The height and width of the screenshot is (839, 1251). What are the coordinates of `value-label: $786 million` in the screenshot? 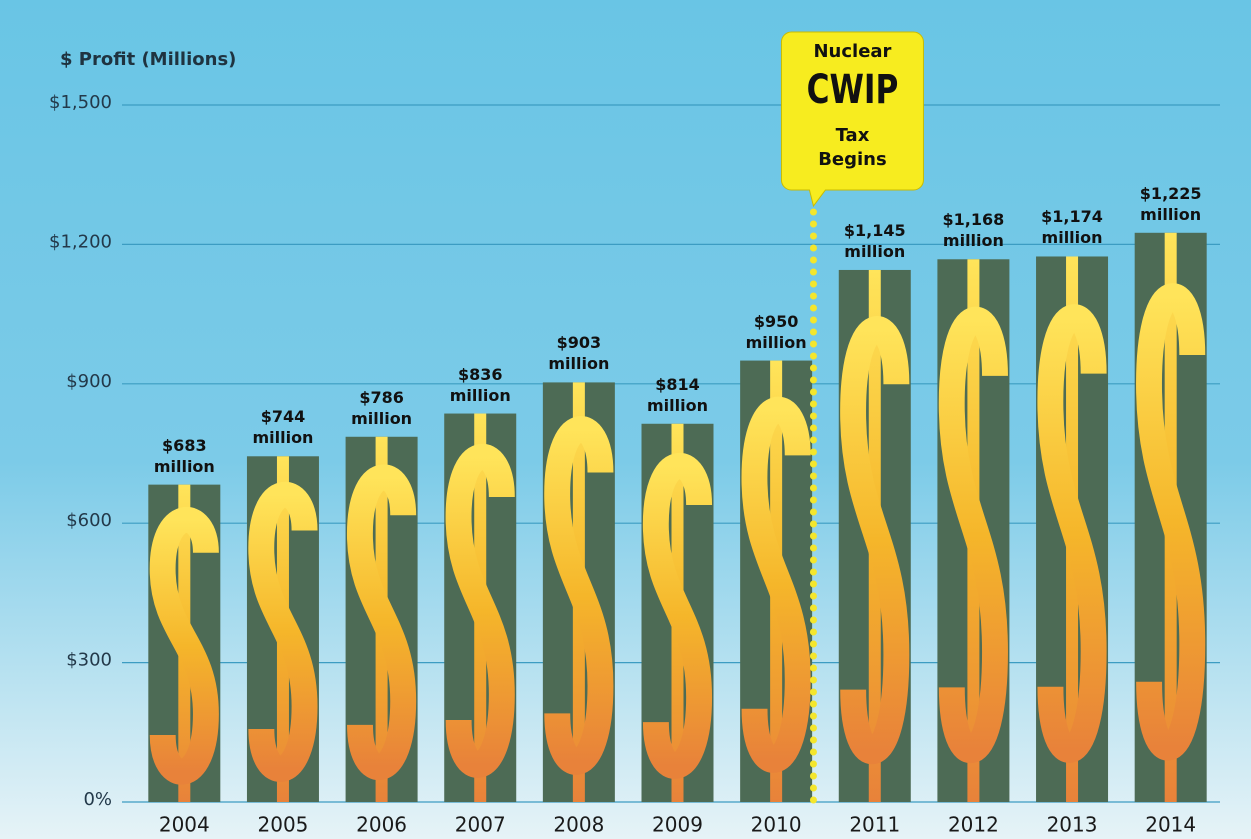 It's located at (382, 407).